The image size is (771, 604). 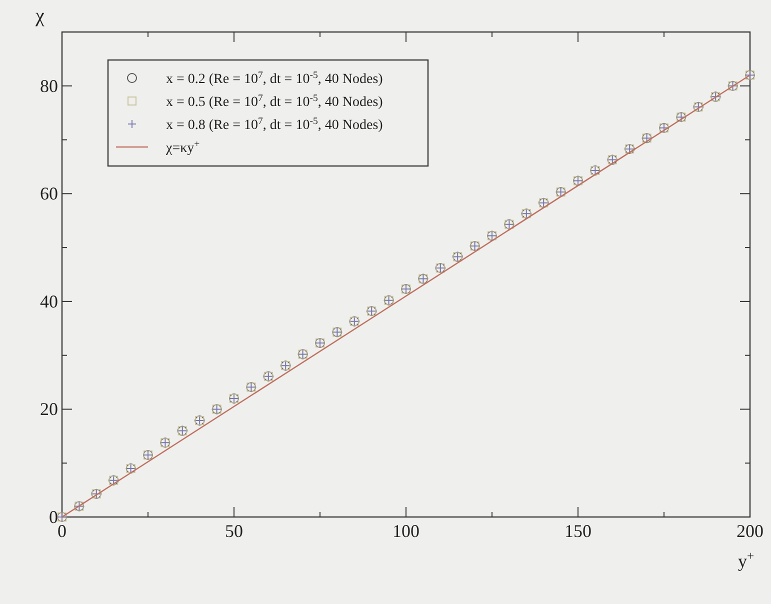 What do you see at coordinates (49, 409) in the screenshot?
I see `y-tick-label: 20` at bounding box center [49, 409].